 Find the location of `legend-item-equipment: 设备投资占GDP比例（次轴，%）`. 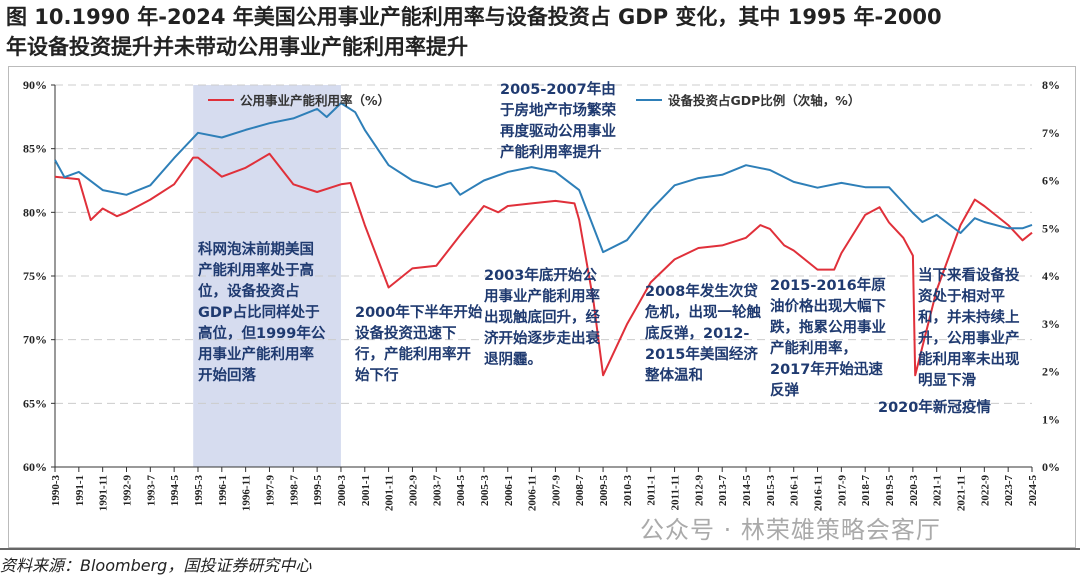

legend-item-equipment: 设备投资占GDP比例（次轴，%） is located at coordinates (748, 99).